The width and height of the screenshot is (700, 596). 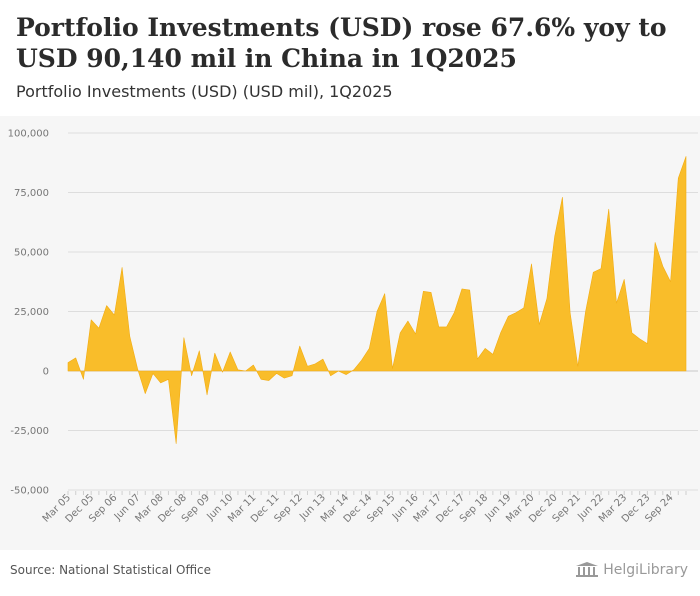 I want to click on y-tick-label: 75,000, so click(x=31, y=193).